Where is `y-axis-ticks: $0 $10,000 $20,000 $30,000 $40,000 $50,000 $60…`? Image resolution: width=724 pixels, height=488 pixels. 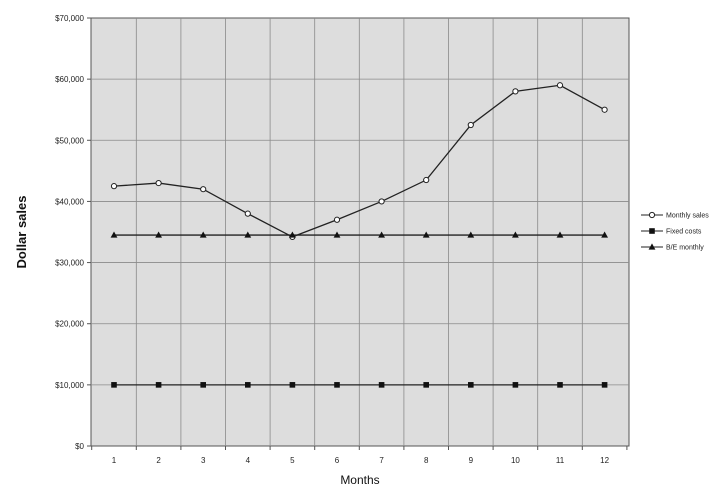
y-axis-ticks: $0 $10,000 $20,000 $30,000 $40,000 $50,000 $60… is located at coordinates (73, 232).